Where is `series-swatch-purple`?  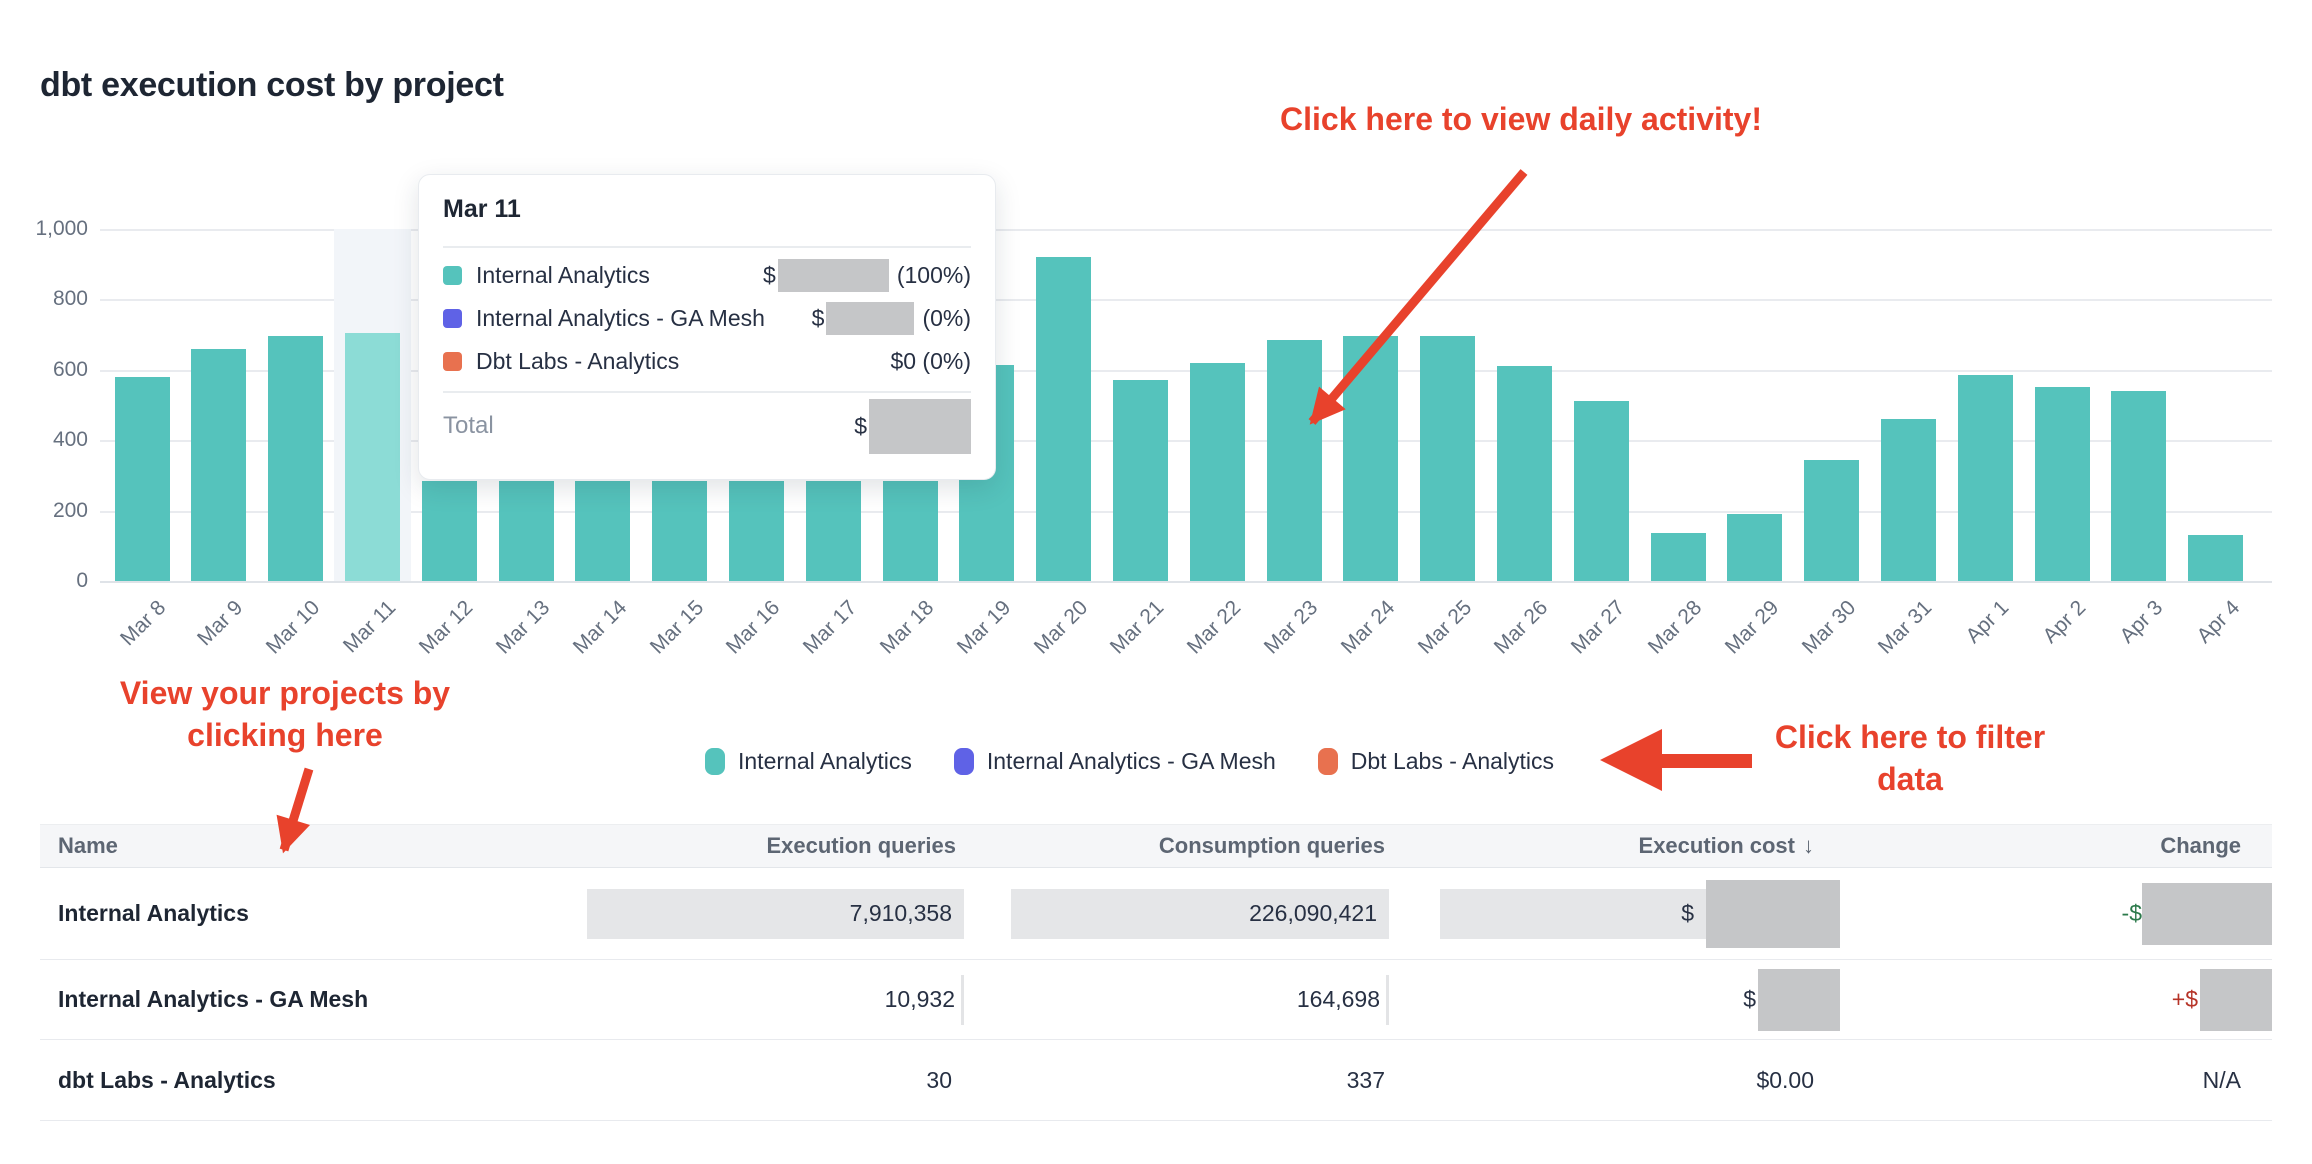
series-swatch-purple is located at coordinates (452, 318).